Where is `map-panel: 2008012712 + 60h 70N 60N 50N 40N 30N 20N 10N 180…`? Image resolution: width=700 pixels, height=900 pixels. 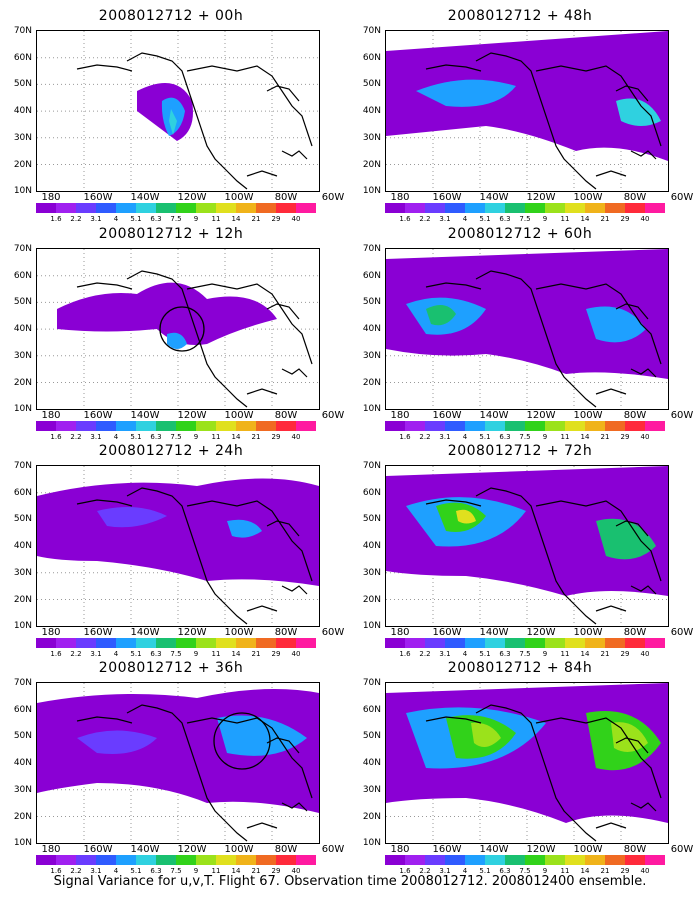 map-panel: 2008012712 + 60h 70N 60N 50N 40N 30N 20N 10N 180… is located at coordinates (524, 335).